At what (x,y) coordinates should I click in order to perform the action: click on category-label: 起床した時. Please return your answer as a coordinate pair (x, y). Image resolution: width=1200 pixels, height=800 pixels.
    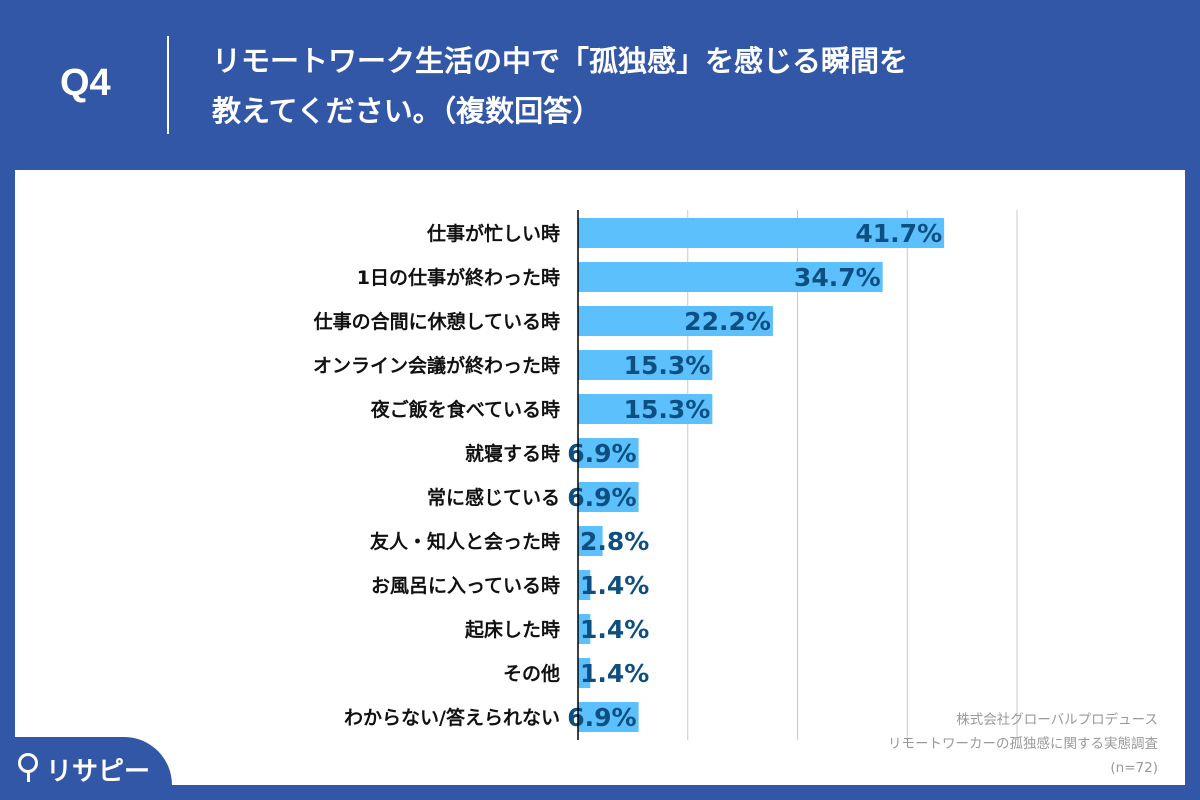
    Looking at the image, I should click on (512, 629).